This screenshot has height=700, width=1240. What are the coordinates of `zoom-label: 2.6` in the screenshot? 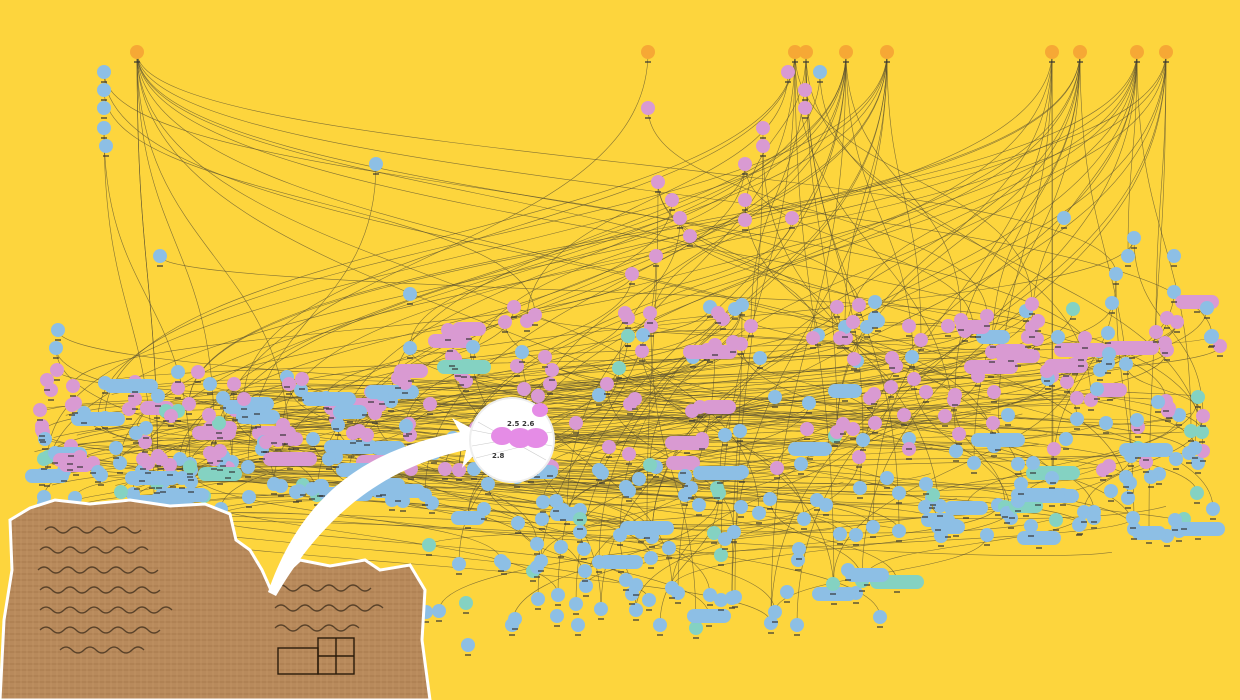 It's located at (528, 424).